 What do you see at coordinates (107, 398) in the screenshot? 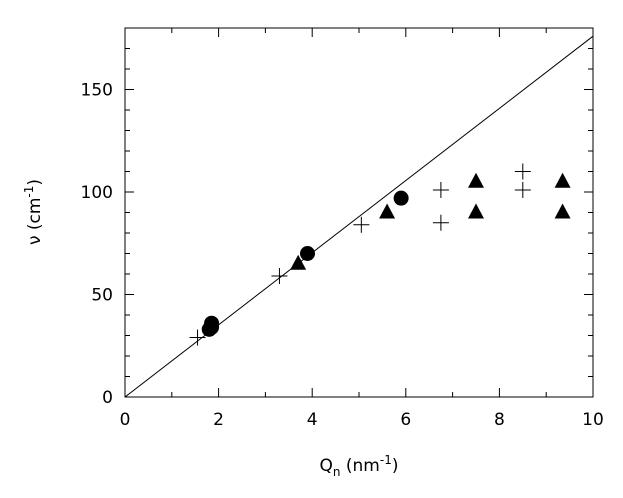
I see `y-tick-label: 0` at bounding box center [107, 398].